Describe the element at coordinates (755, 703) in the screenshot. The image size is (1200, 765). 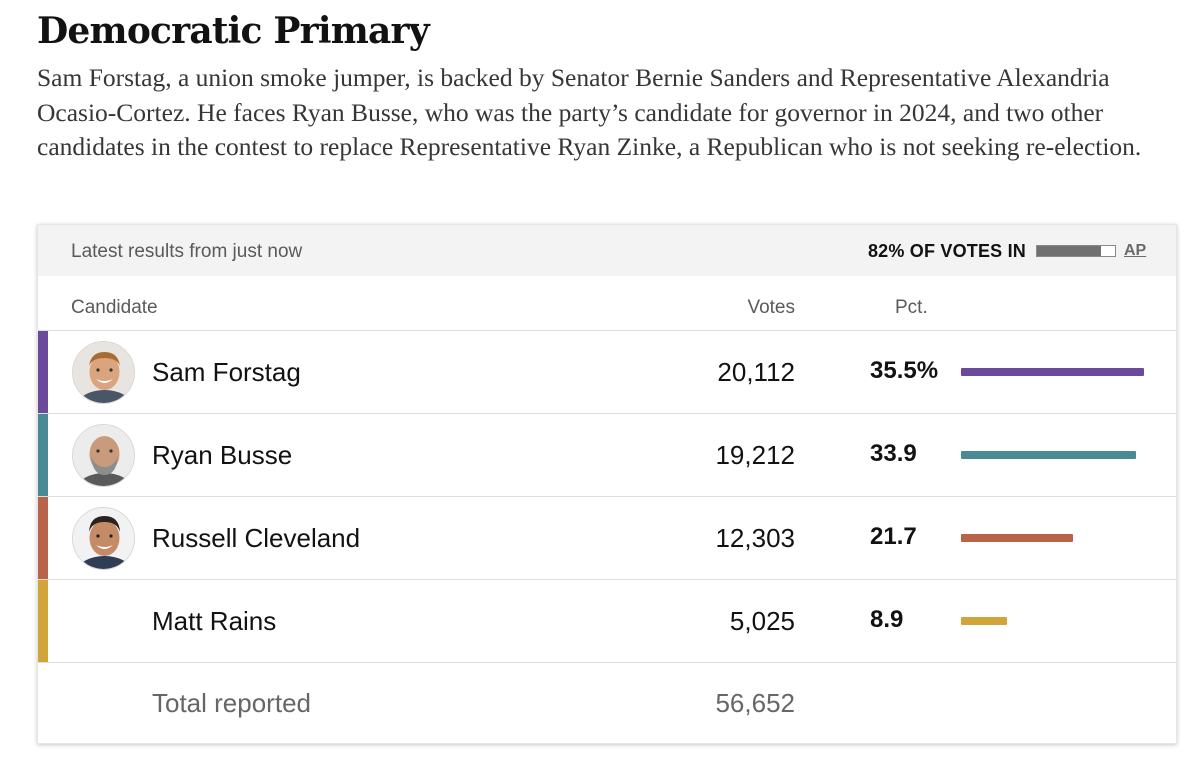
I see `total-votes: 56,652` at that location.